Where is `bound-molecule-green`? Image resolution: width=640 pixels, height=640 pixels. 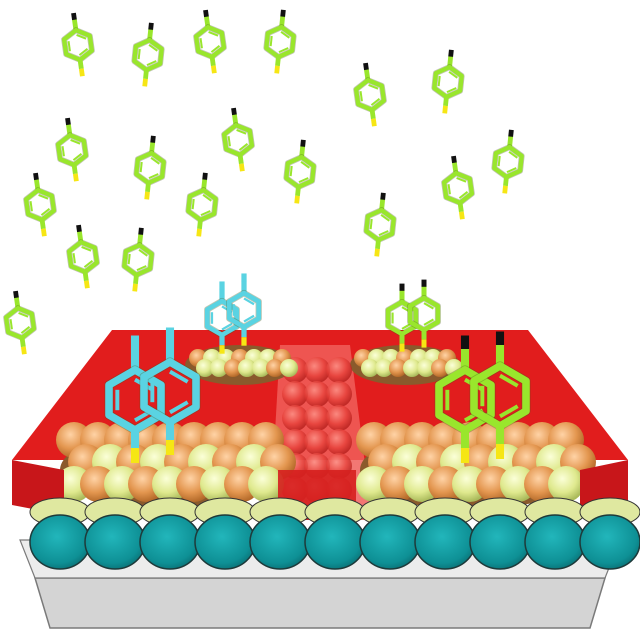 bound-molecule-green is located at coordinates (465, 399).